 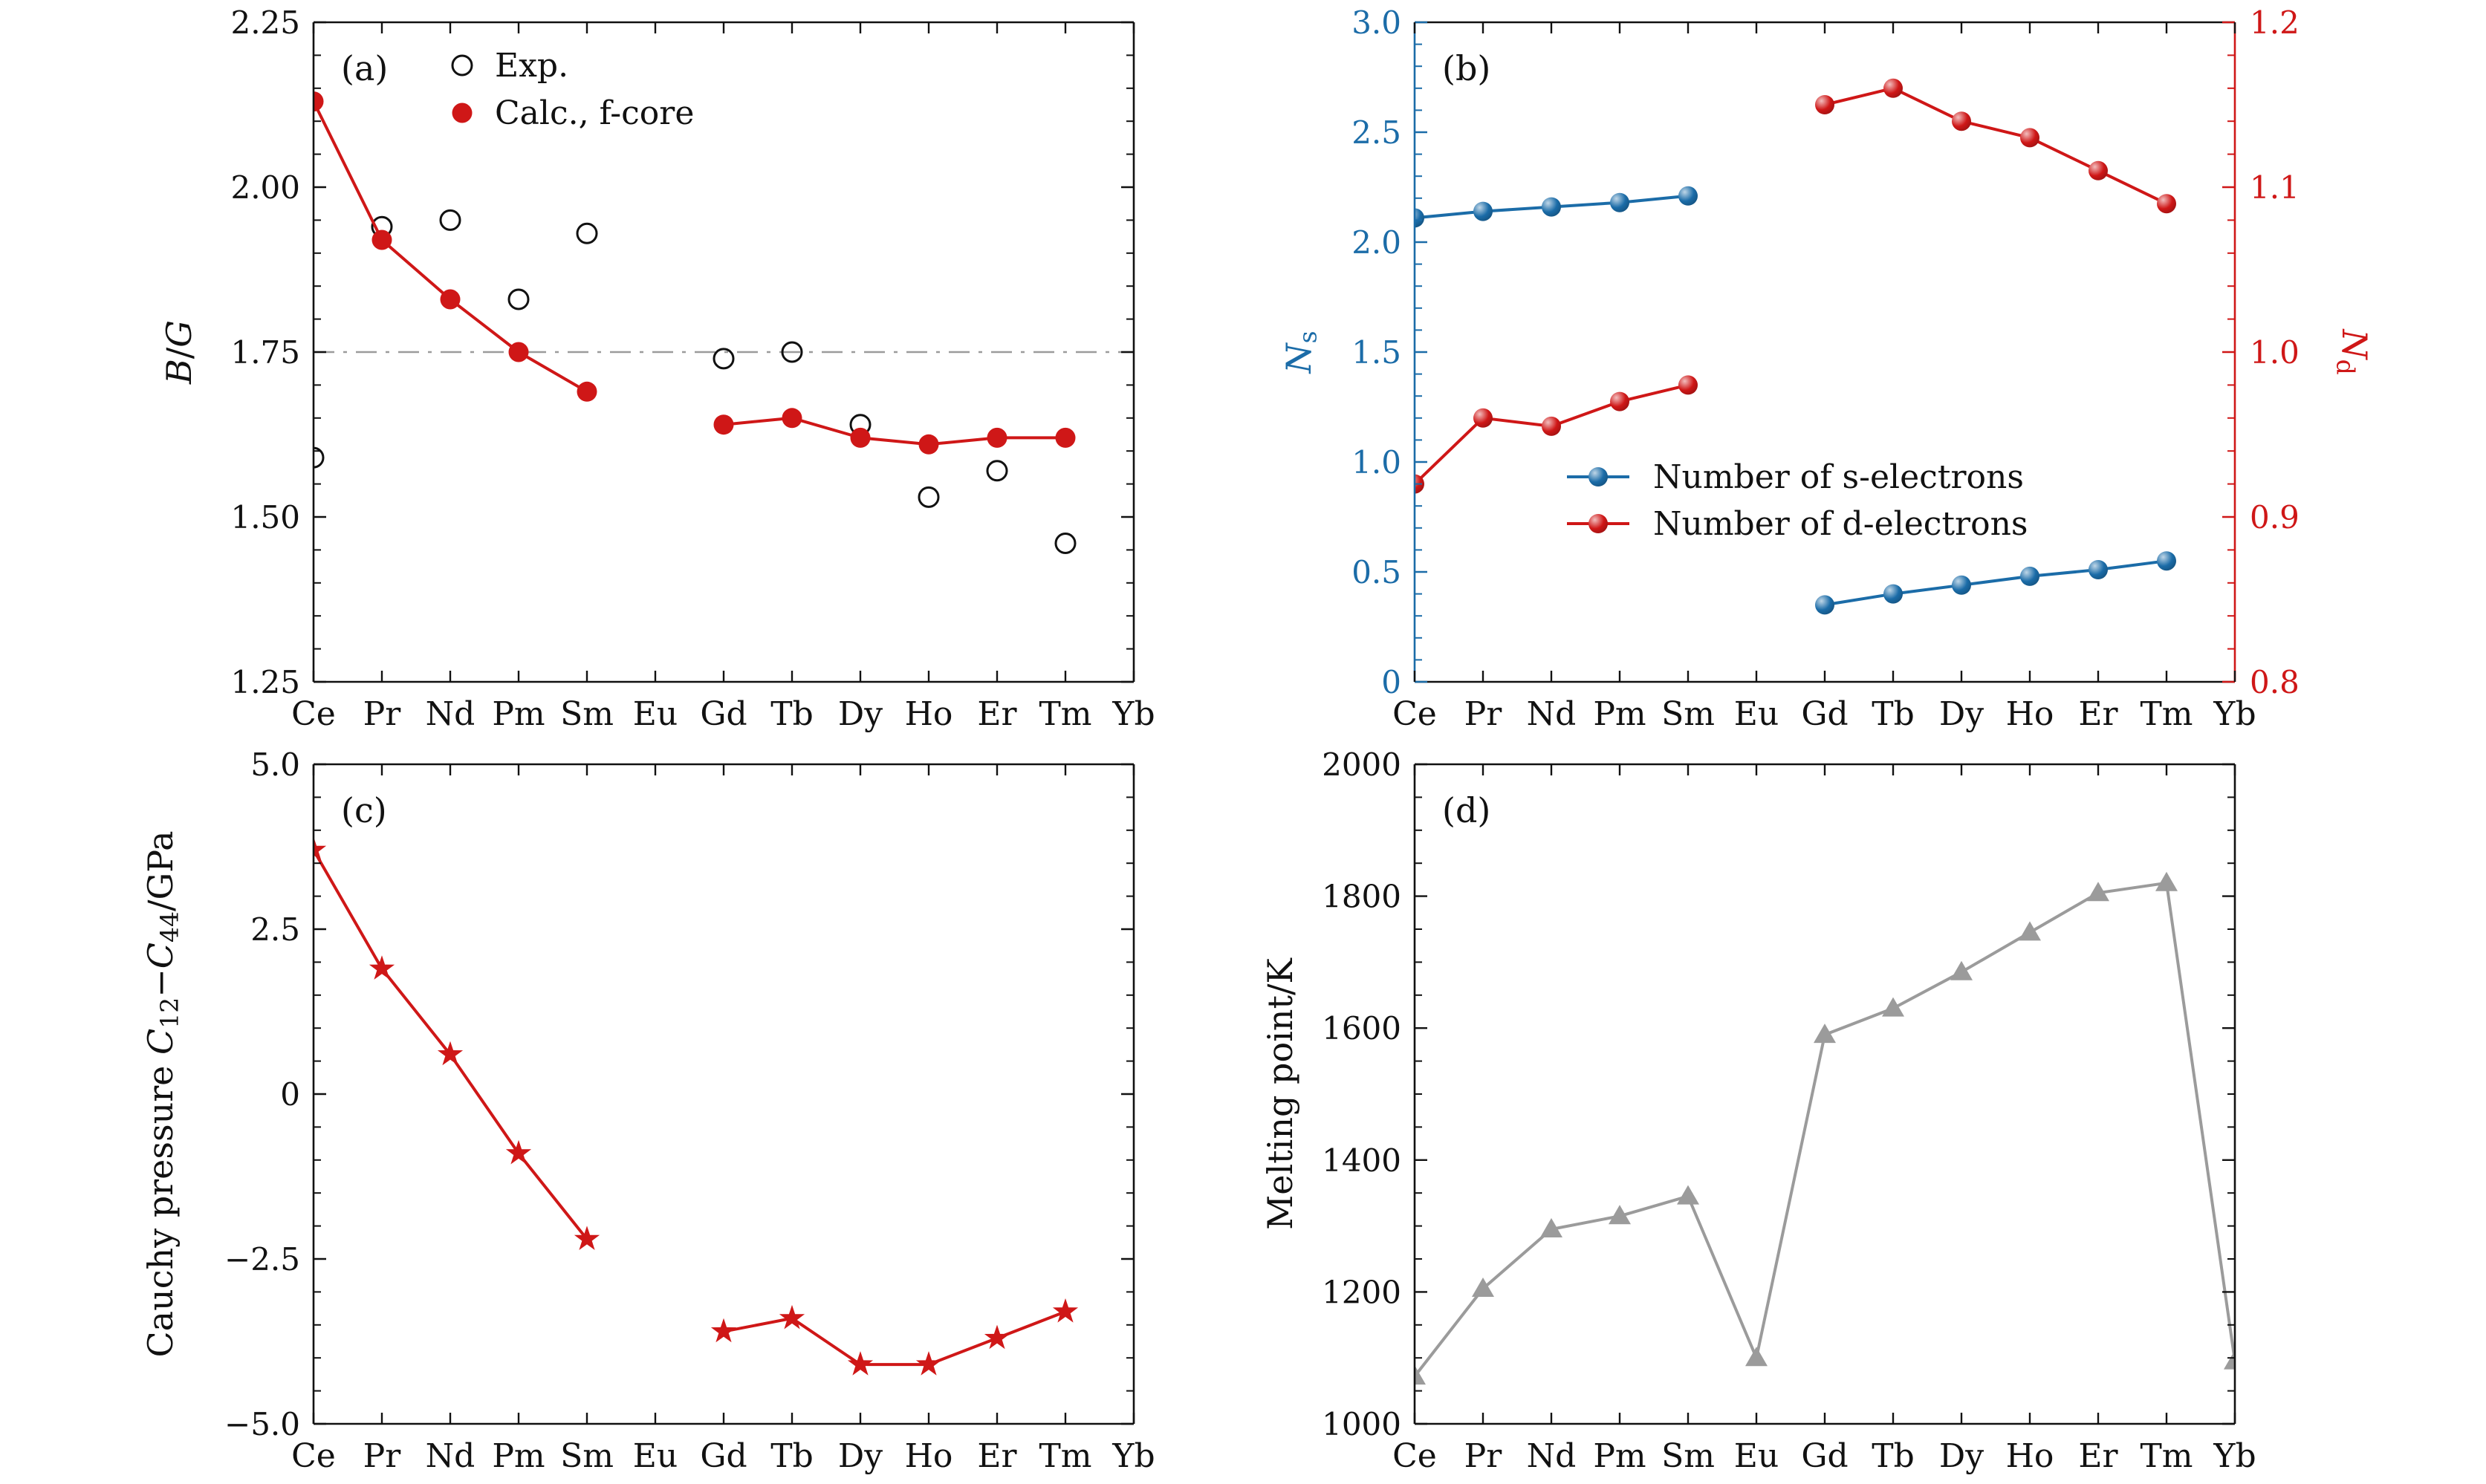 I want to click on x-tick-label-ho: Ho, so click(x=929, y=714).